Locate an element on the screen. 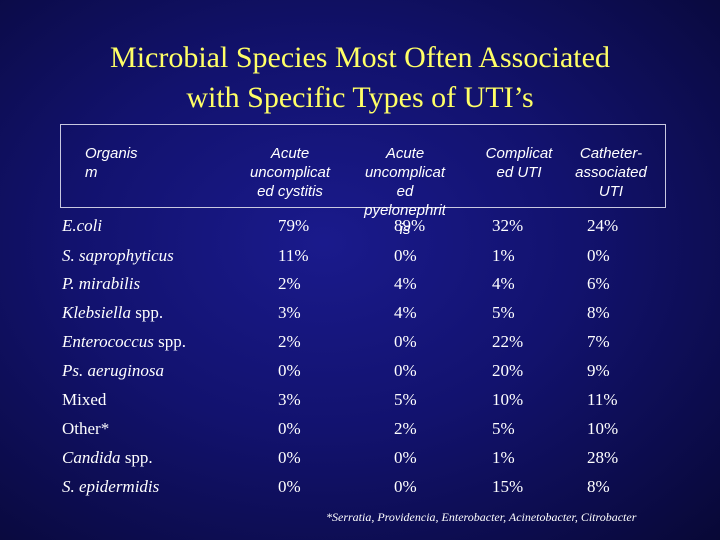  header-complicated-uti: Complicat ed UTI is located at coordinates (519, 163).